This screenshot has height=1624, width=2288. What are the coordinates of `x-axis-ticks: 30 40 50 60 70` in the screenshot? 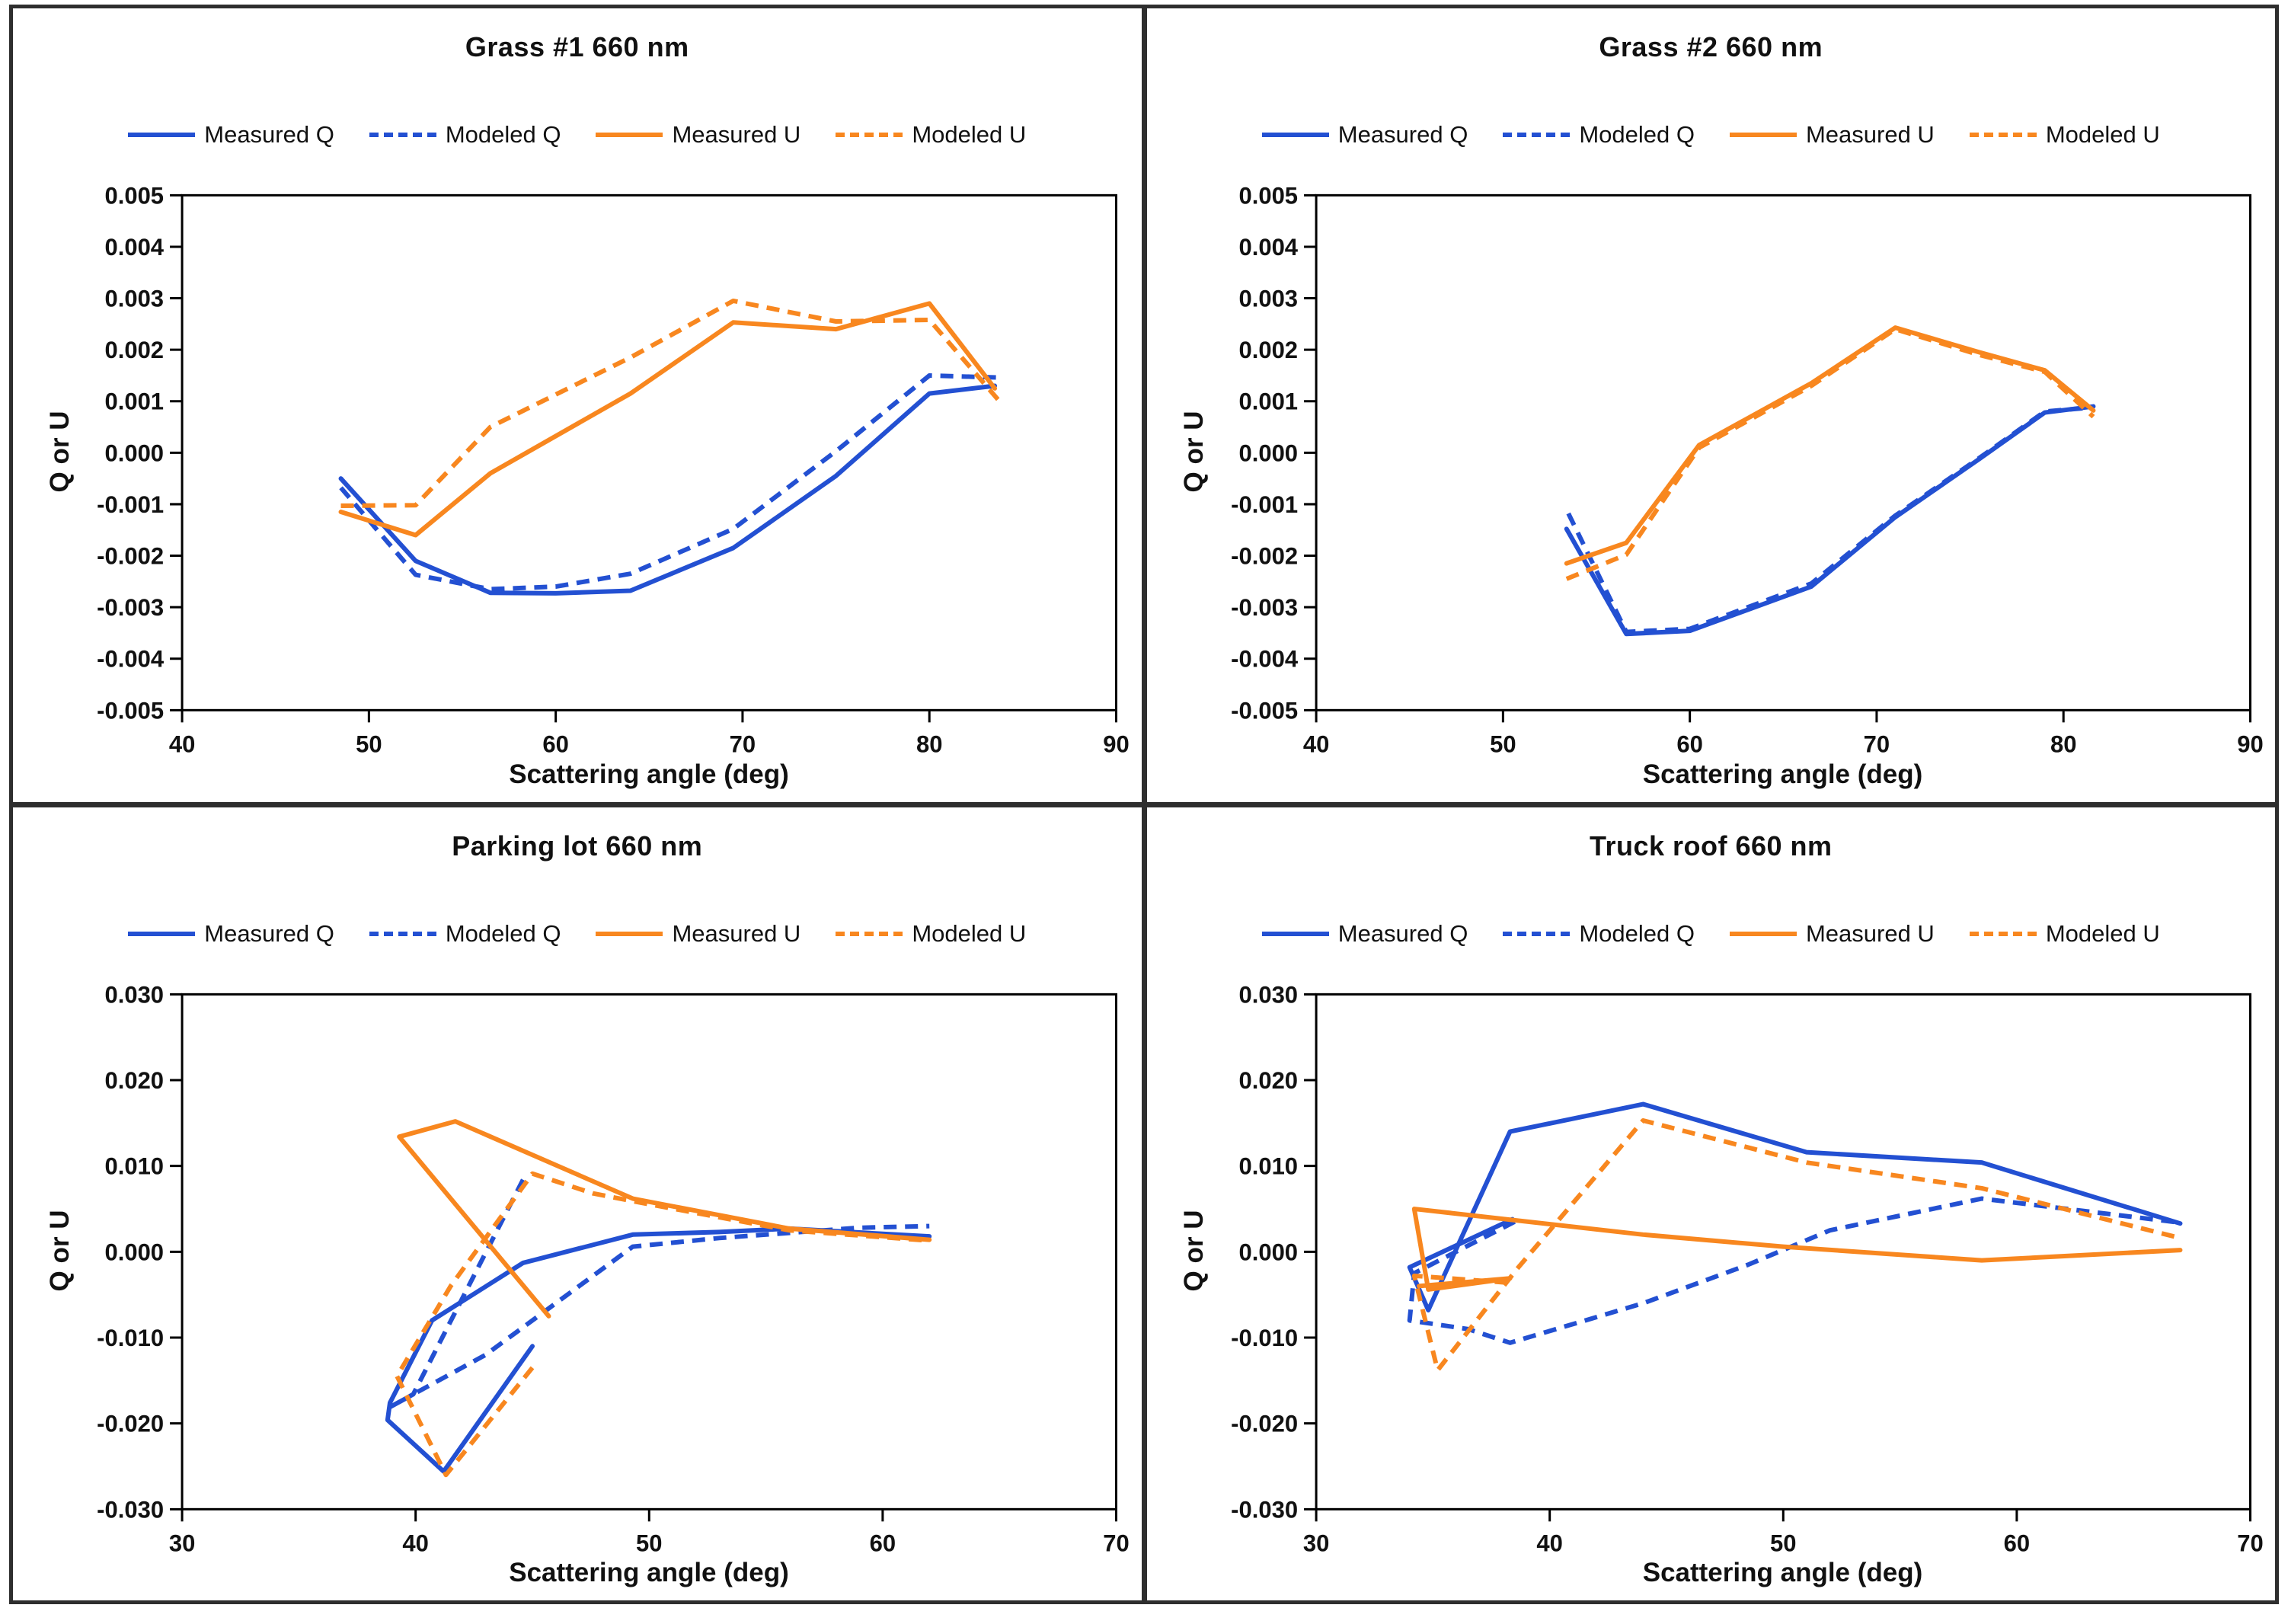 It's located at (649, 1532).